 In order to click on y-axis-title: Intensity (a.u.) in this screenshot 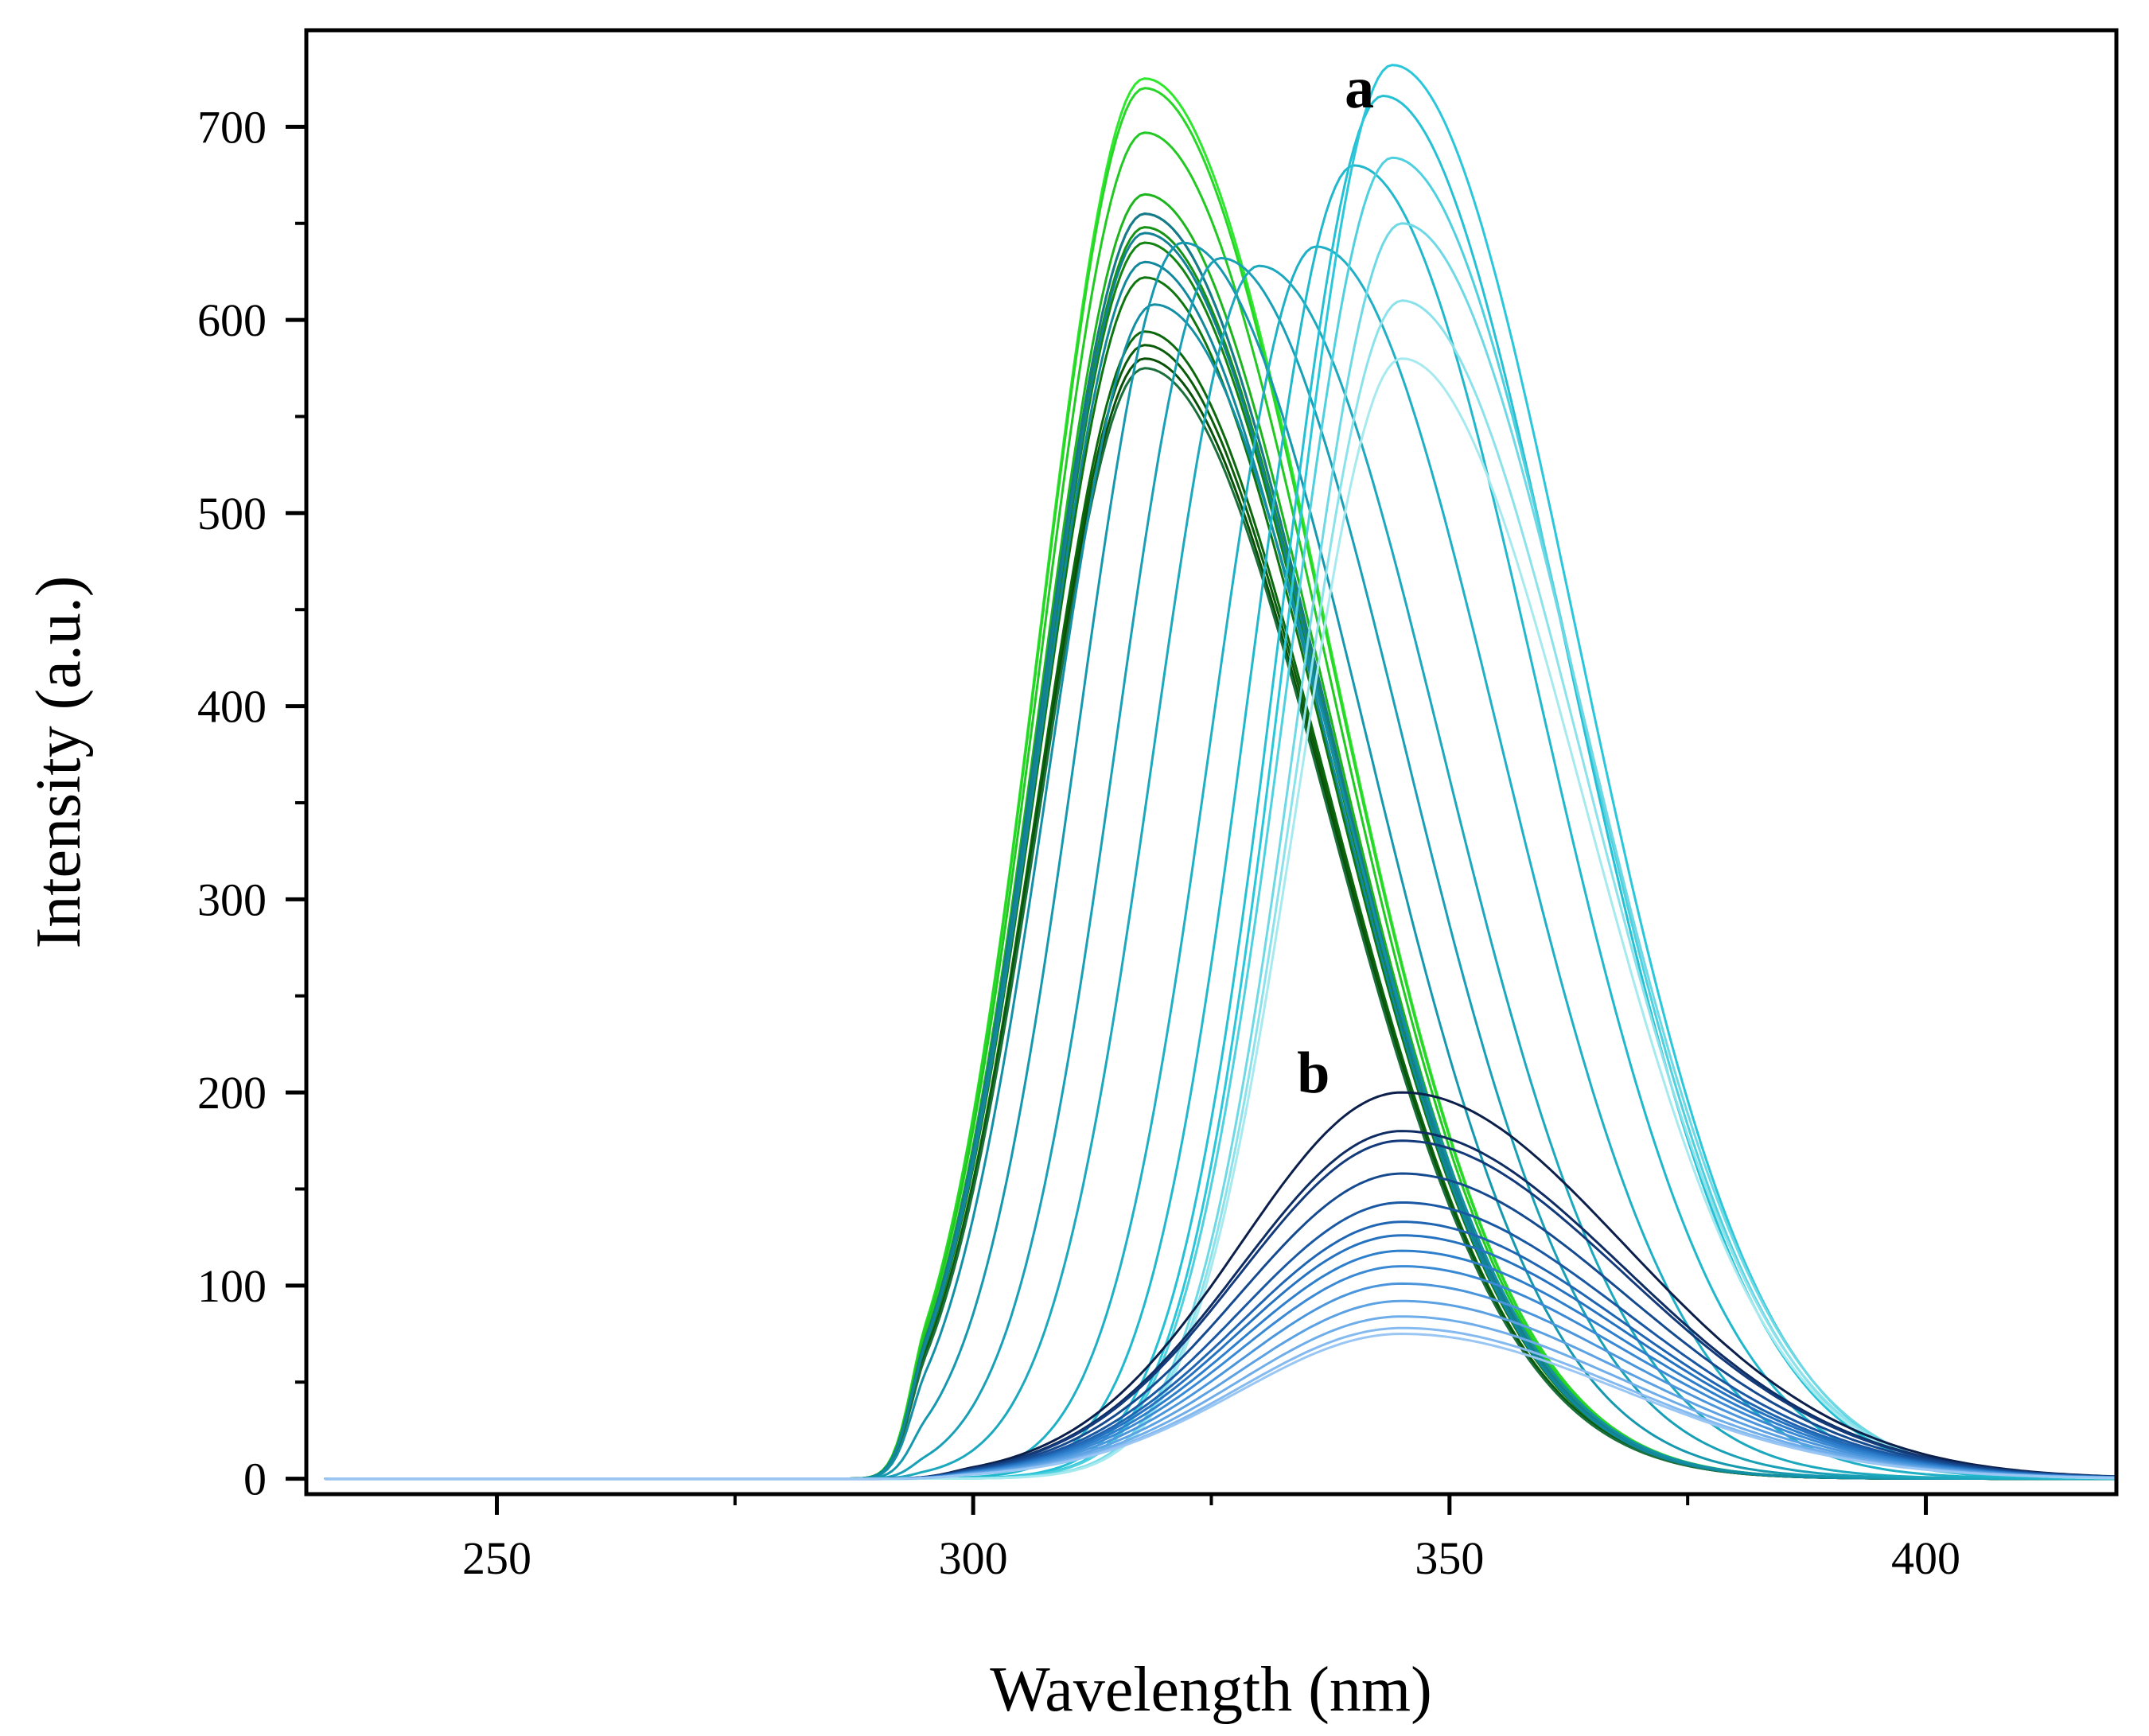, I will do `click(59, 762)`.